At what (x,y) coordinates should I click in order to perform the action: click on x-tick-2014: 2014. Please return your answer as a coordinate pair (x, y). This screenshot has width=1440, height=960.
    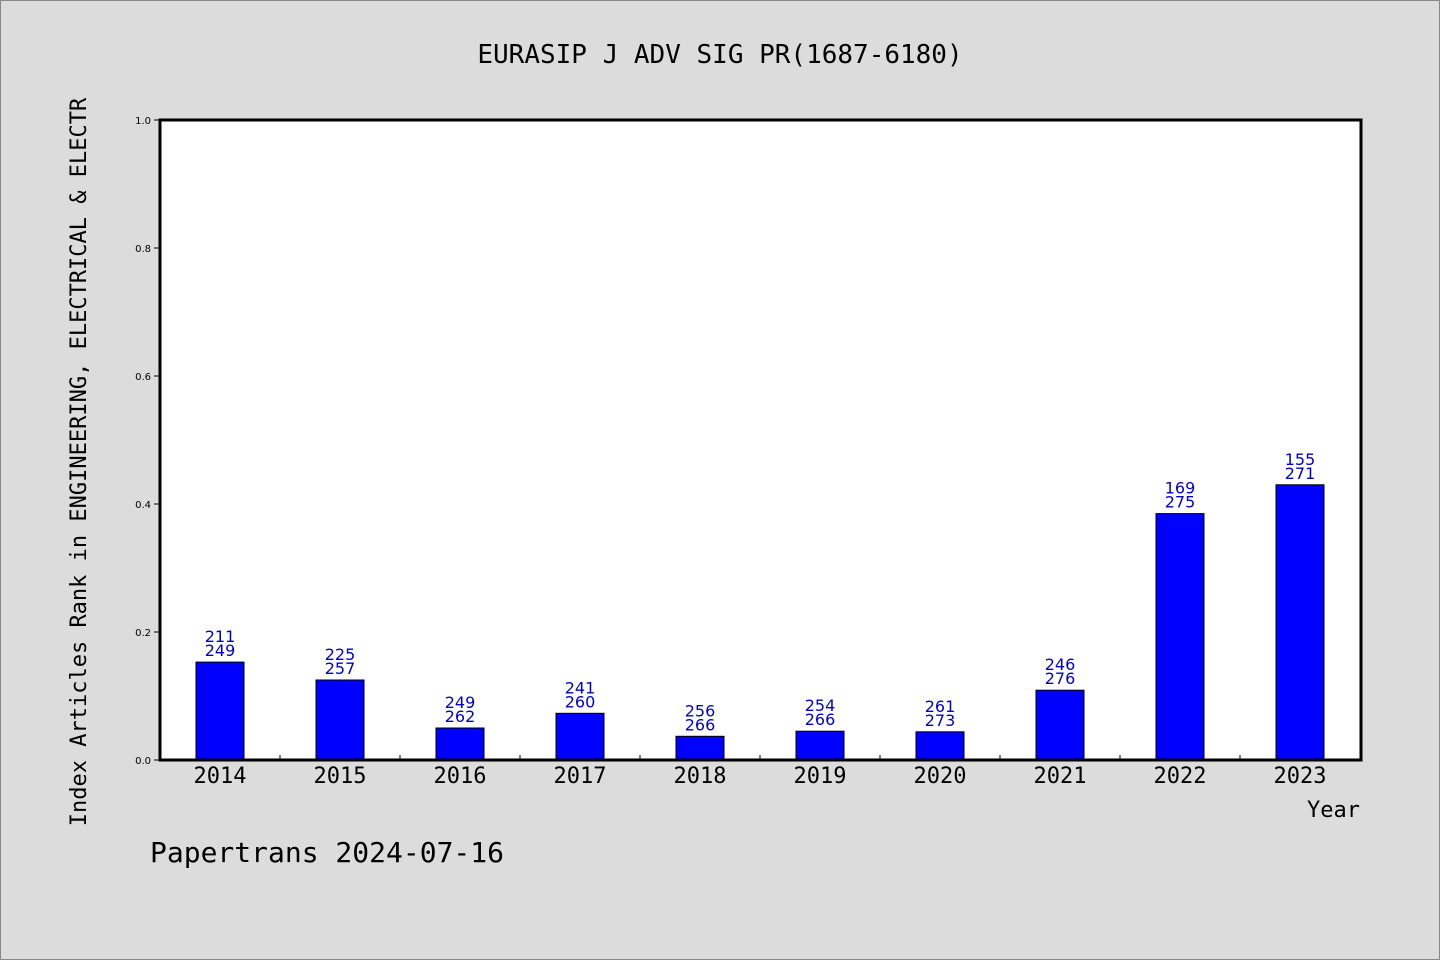
    Looking at the image, I should click on (220, 776).